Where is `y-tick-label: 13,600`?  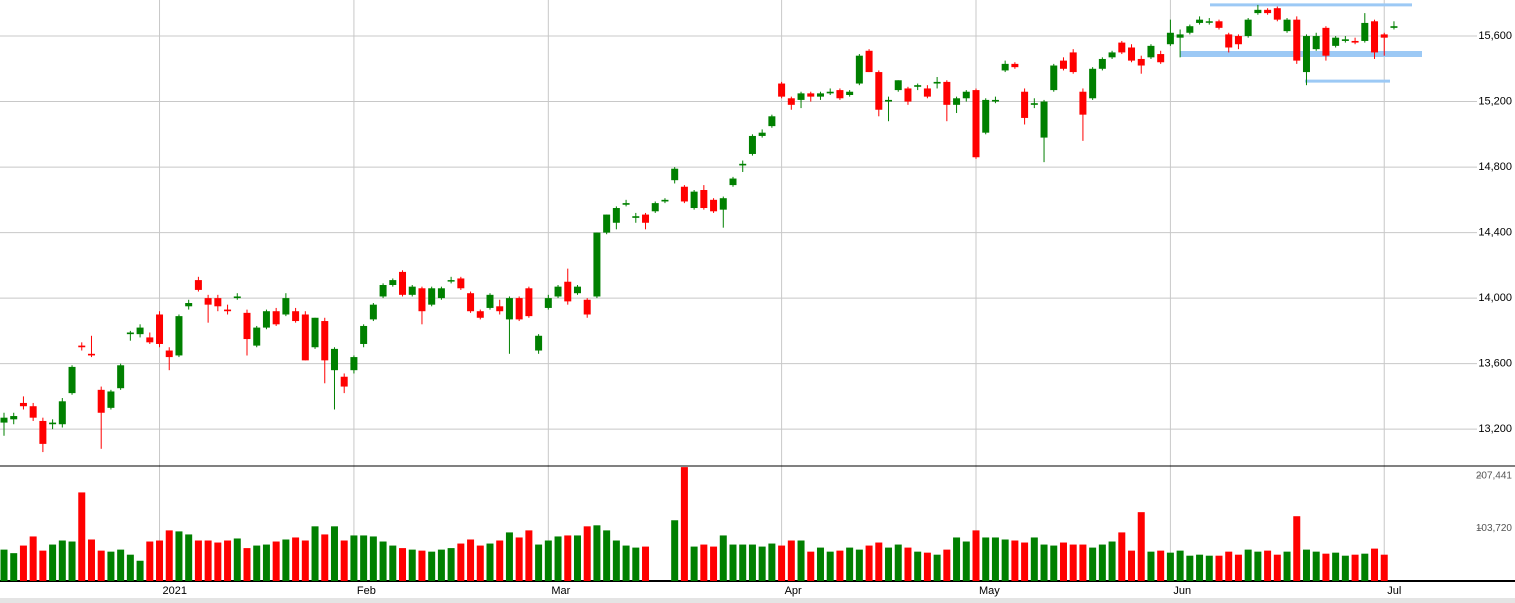 y-tick-label: 13,600 is located at coordinates (1495, 364).